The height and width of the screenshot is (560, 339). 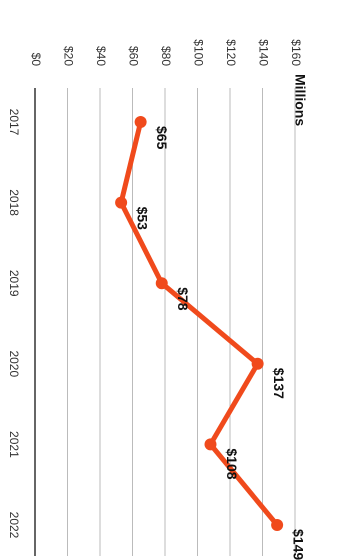 What do you see at coordinates (166, 56) in the screenshot?
I see `y-tick-label: $80` at bounding box center [166, 56].